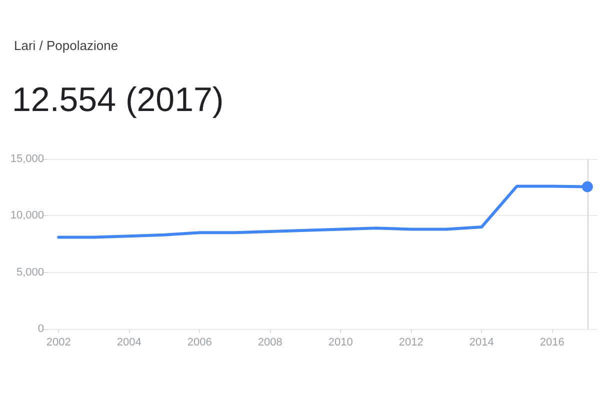 The height and width of the screenshot is (400, 600). I want to click on y-tick-label: 15,000, so click(27, 159).